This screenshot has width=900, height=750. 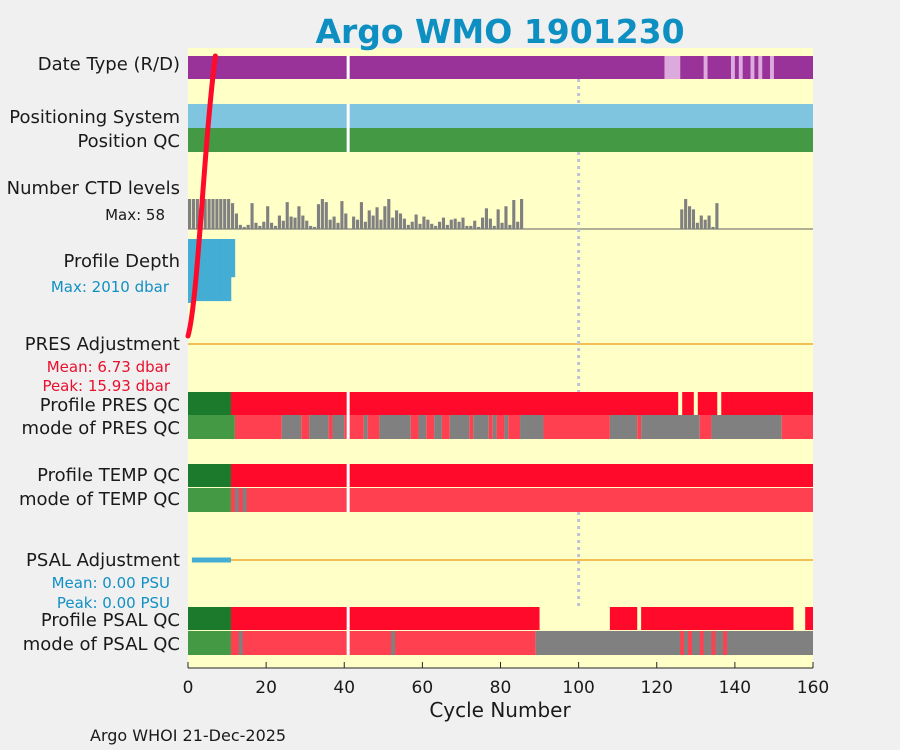 What do you see at coordinates (101, 644) in the screenshot?
I see `label-mode-psal-qc: mode of PSAL QC` at bounding box center [101, 644].